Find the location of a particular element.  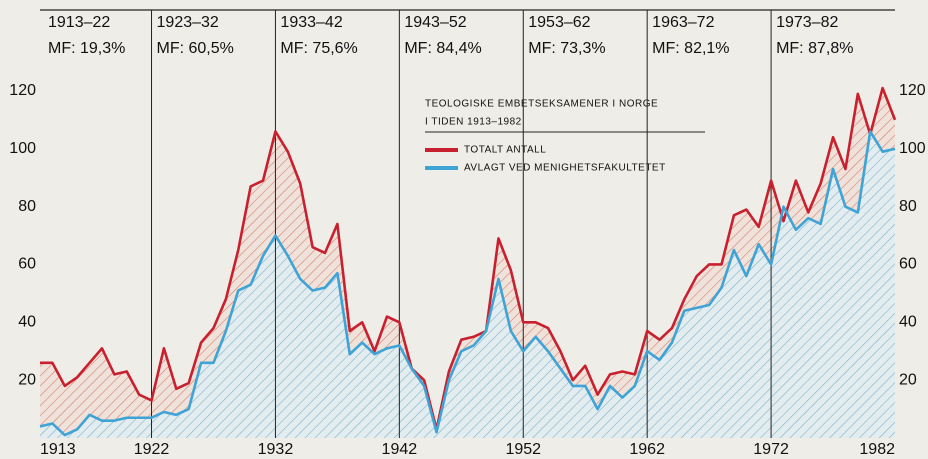

x-tick-label: 1922 is located at coordinates (152, 449).